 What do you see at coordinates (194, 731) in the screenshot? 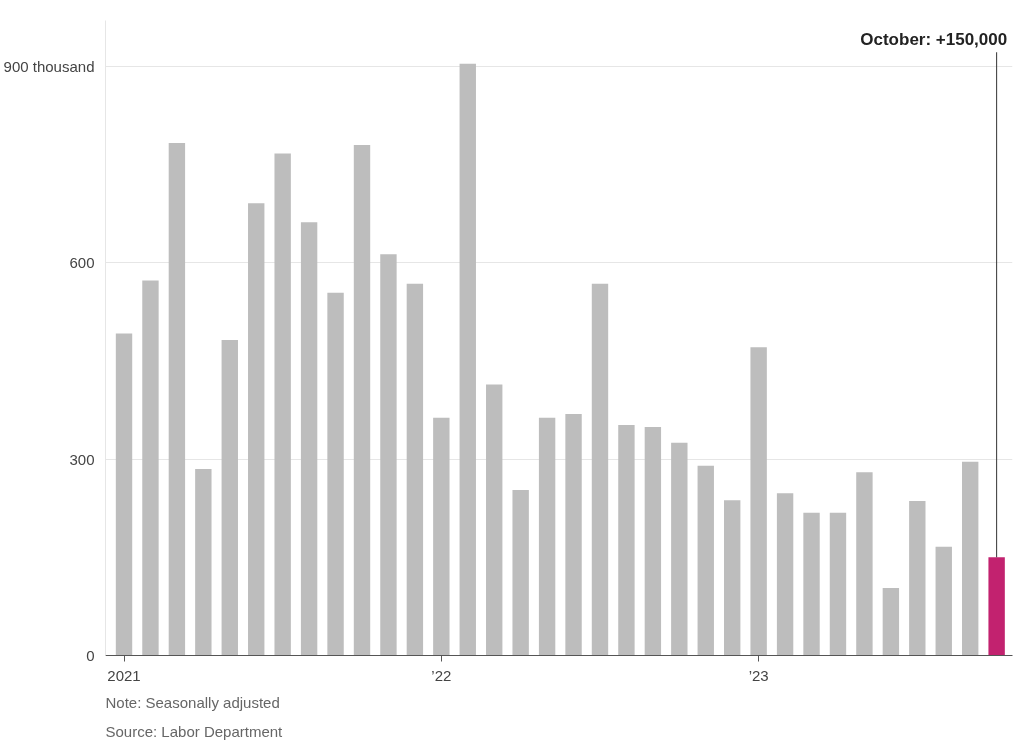
I see `source-note: Source: Labor Department` at bounding box center [194, 731].